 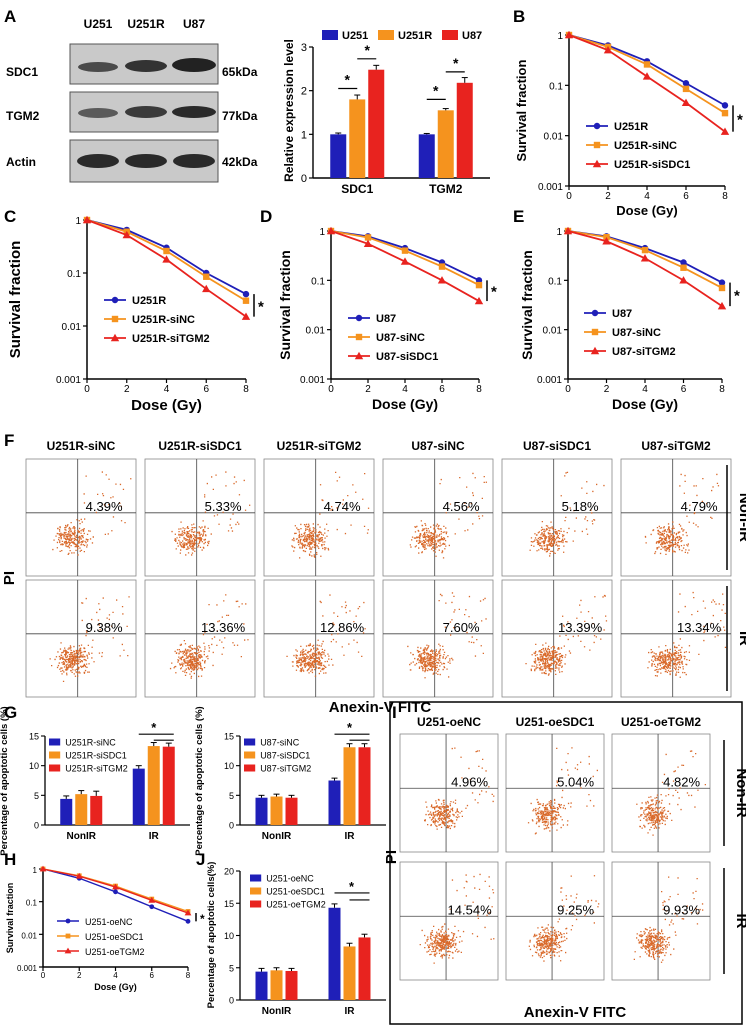 I want to click on legend-label: U87-siSDC1, so click(x=285, y=756).